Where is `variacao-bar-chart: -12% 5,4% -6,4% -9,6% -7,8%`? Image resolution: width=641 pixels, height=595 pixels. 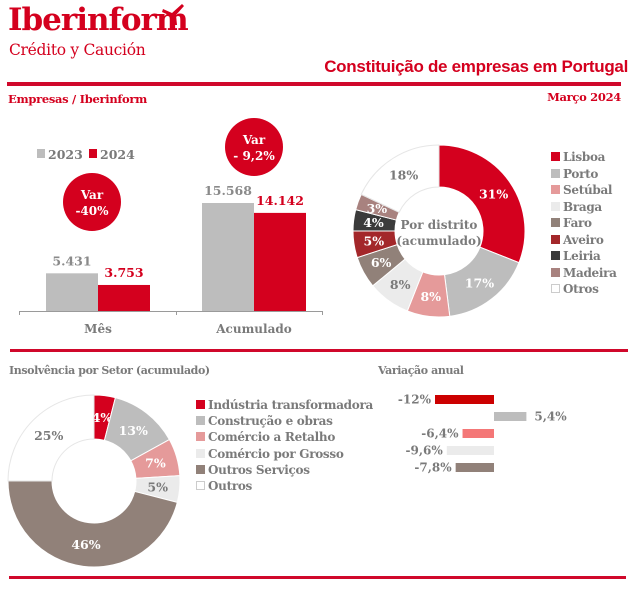 variacao-bar-chart: -12% 5,4% -6,4% -9,6% -7,8% is located at coordinates (482, 434).